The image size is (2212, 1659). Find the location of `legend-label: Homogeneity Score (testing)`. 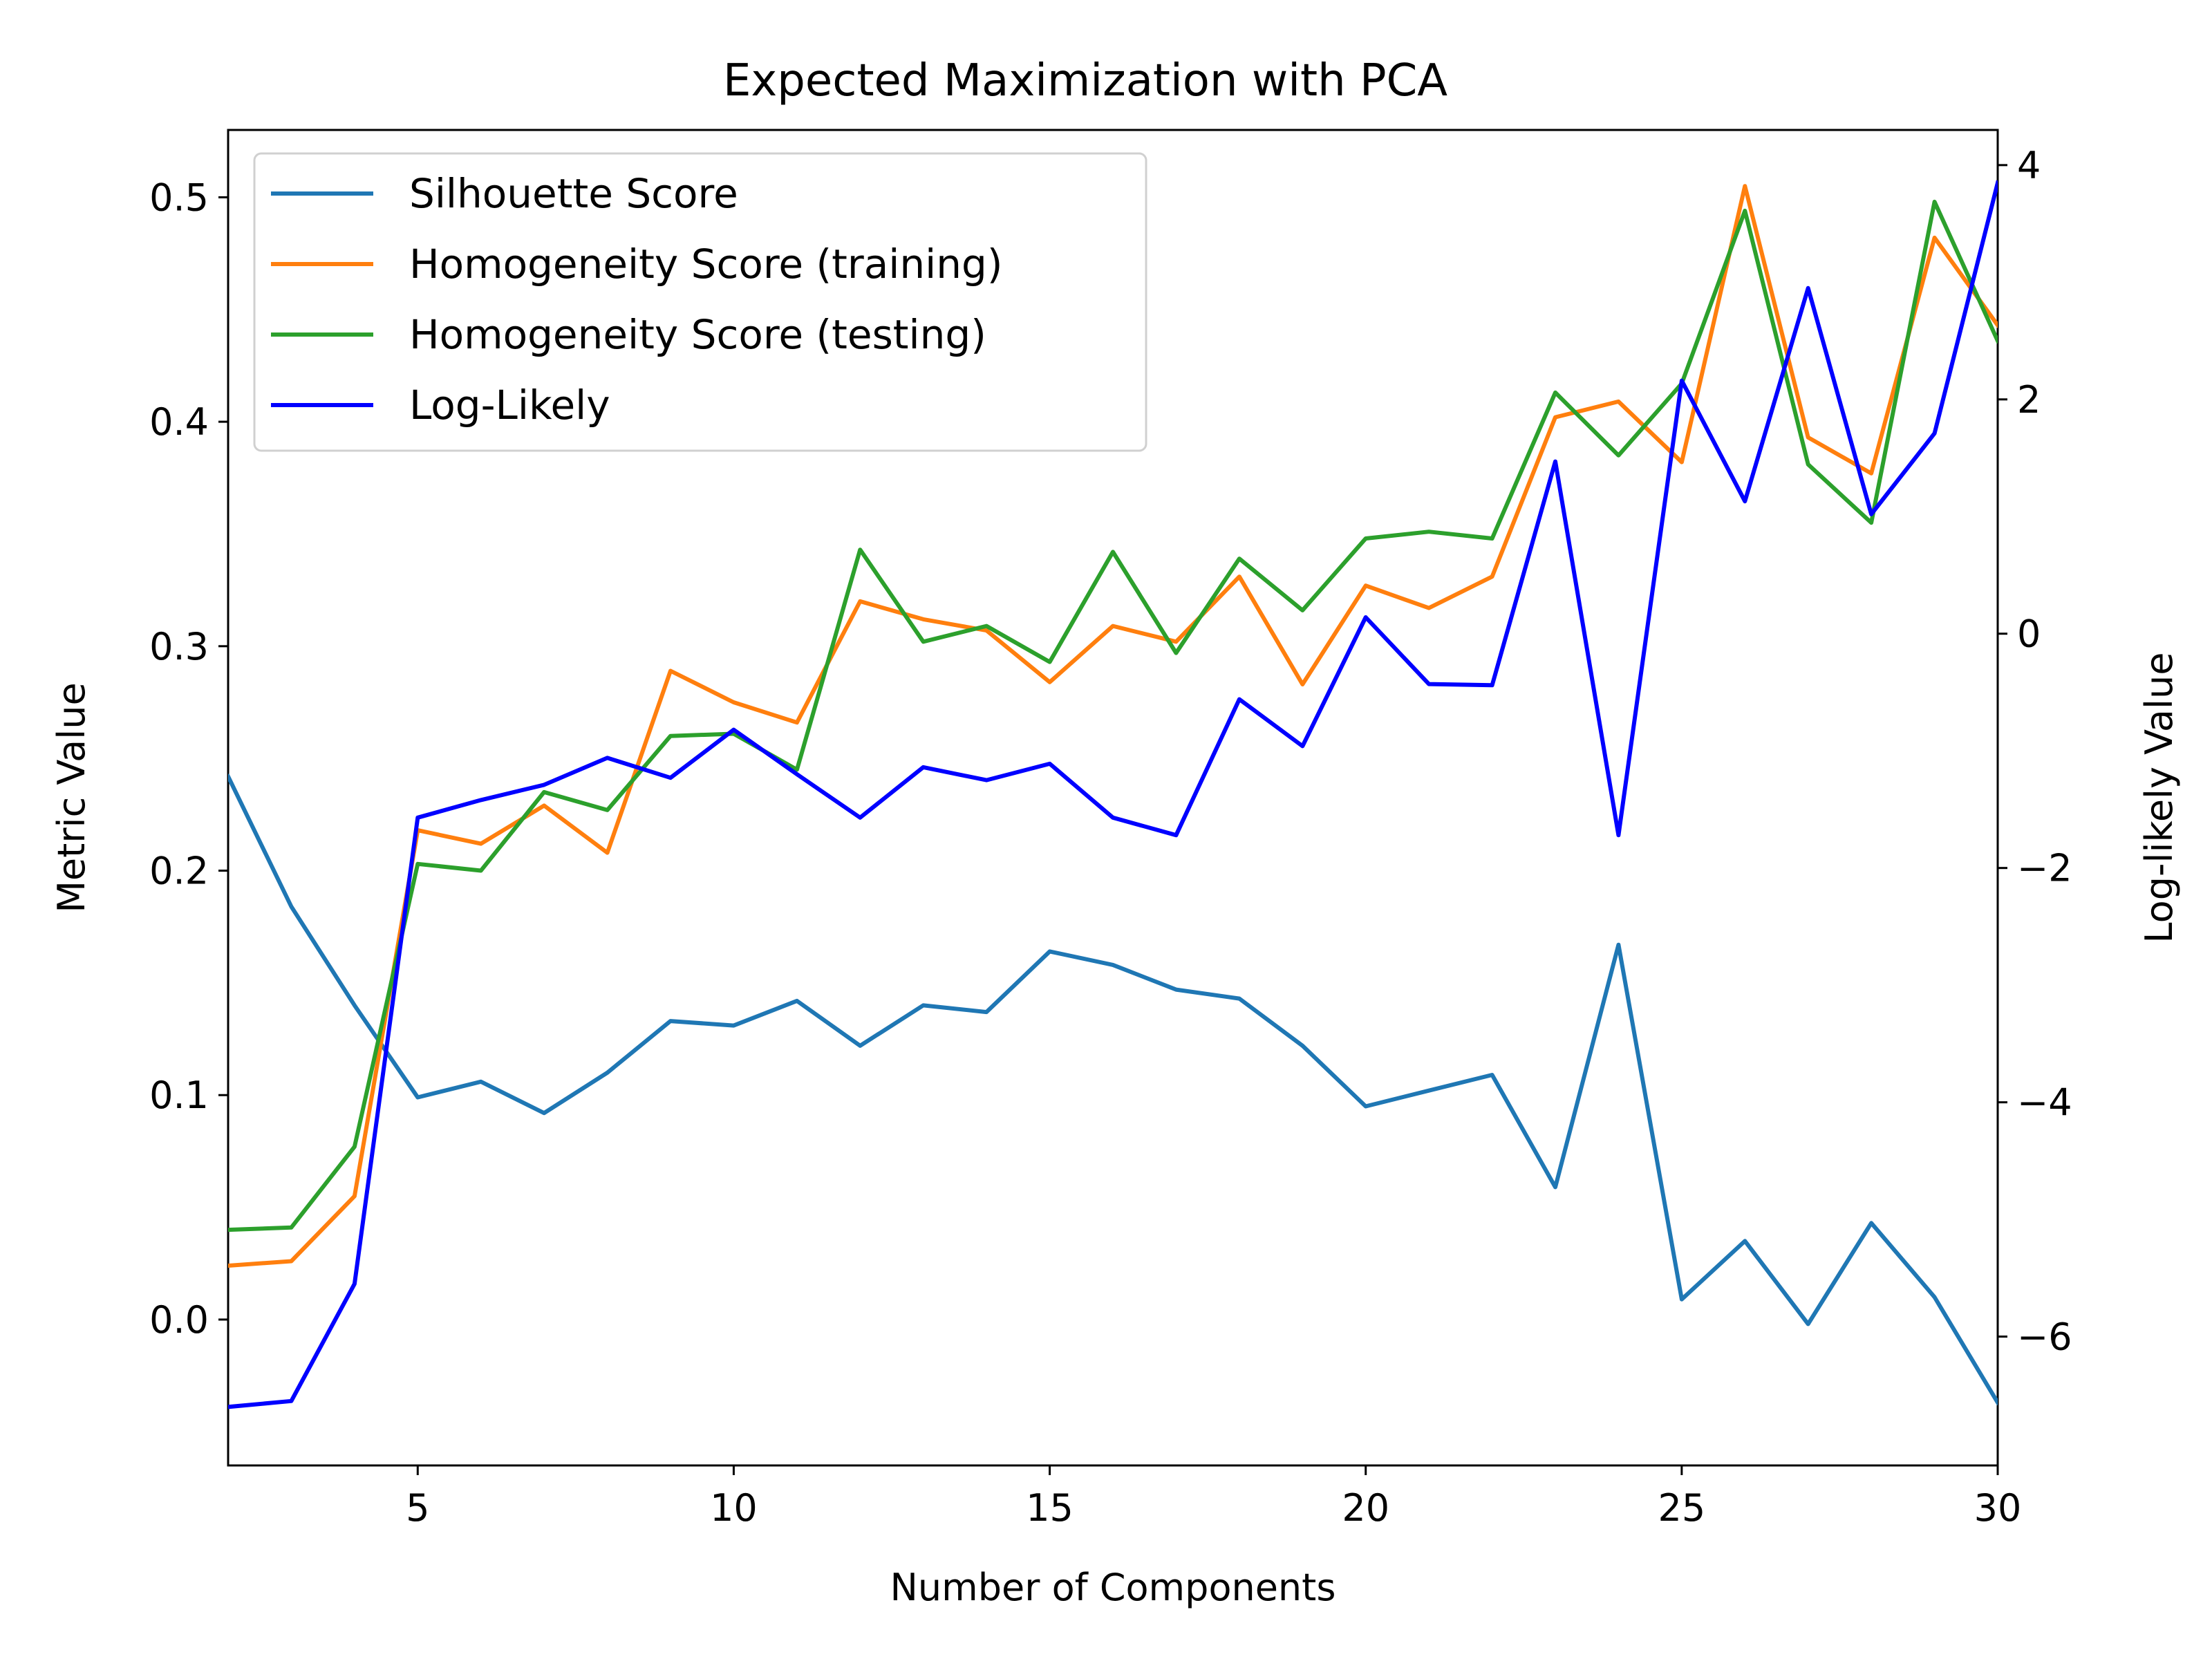

legend-label: Homogeneity Score (testing) is located at coordinates (698, 334).